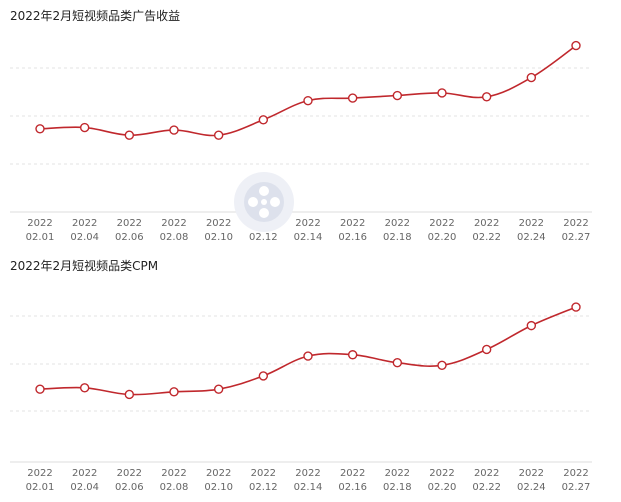  What do you see at coordinates (442, 230) in the screenshot?
I see `x-tick-label: 2022 02.20` at bounding box center [442, 230].